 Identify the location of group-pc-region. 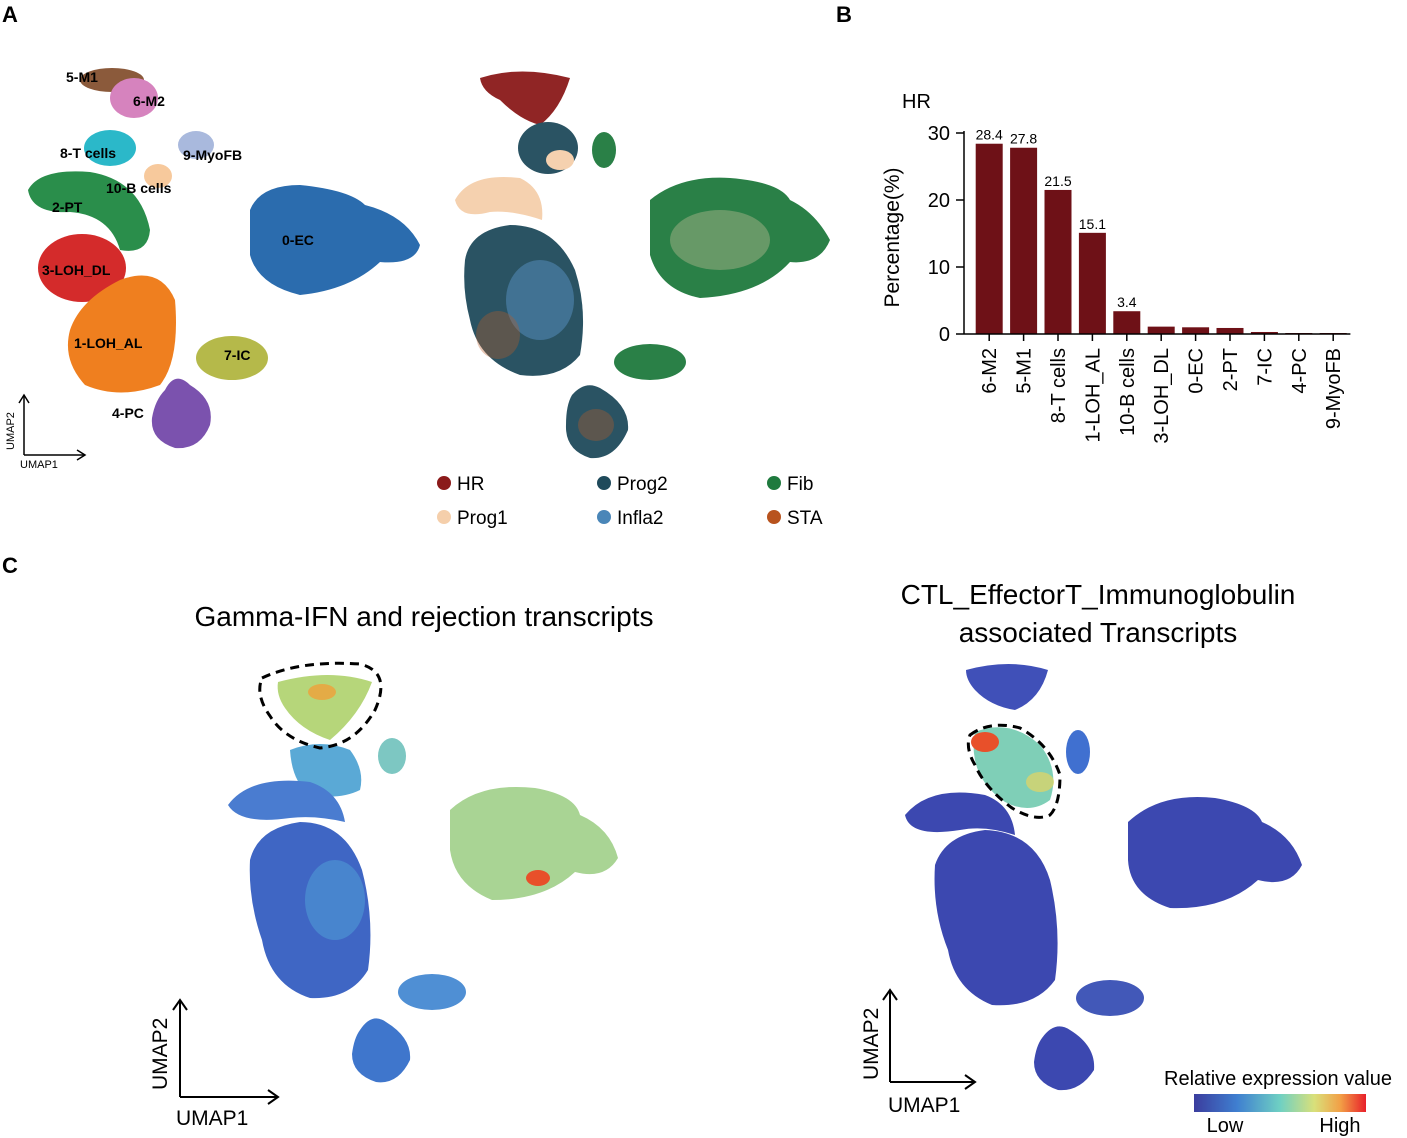
(597, 422).